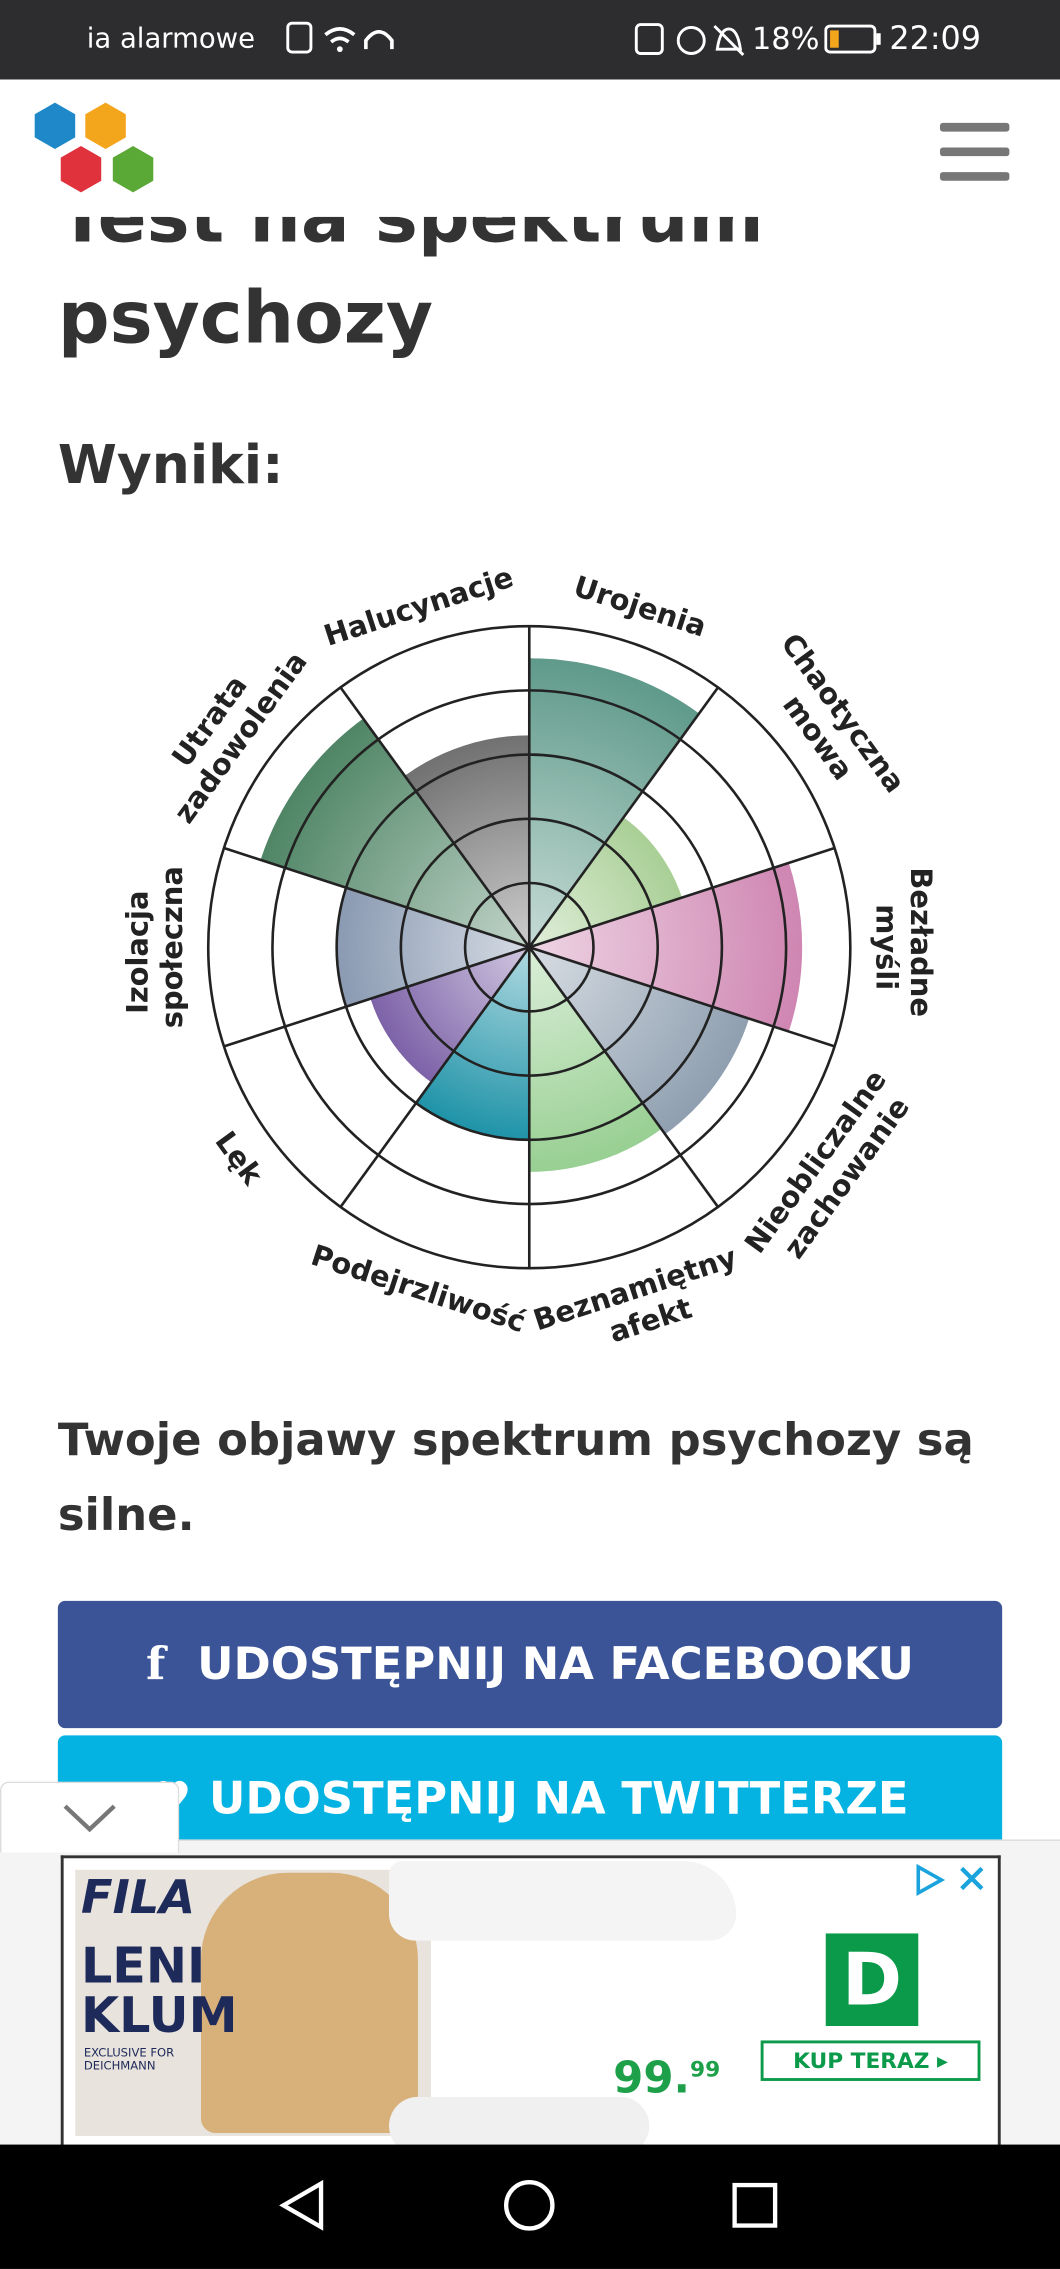 This screenshot has width=1060, height=2269. I want to click on nav-icons, so click(528, 2205).